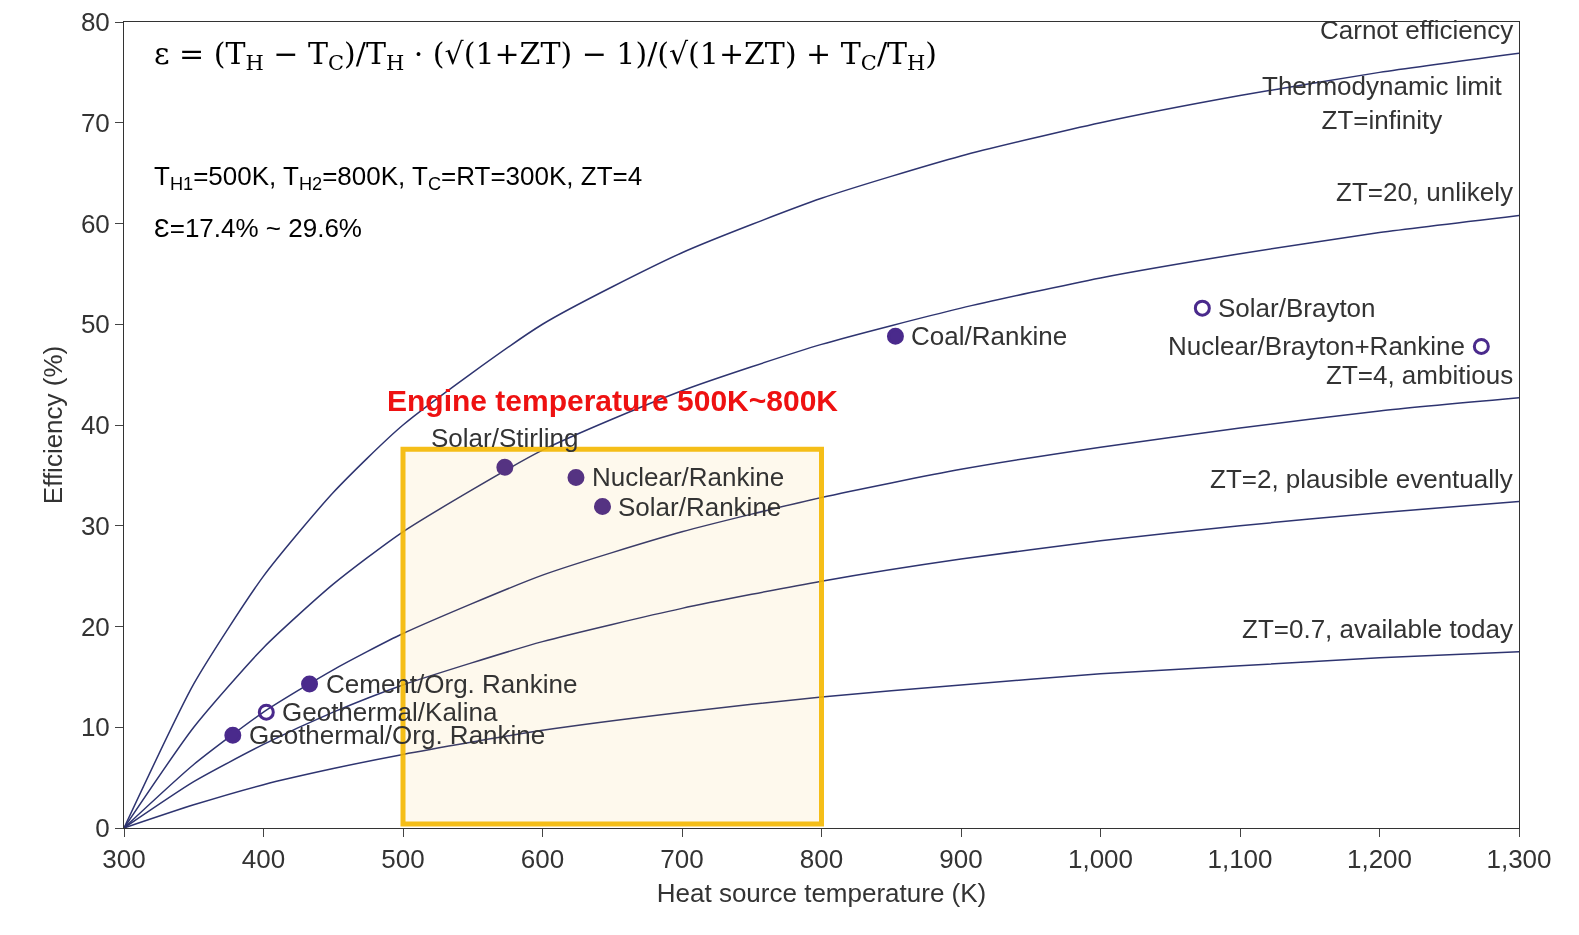 This screenshot has height=935, width=1579. Describe the element at coordinates (95, 122) in the screenshot. I see `y-tick-label: 70` at that location.